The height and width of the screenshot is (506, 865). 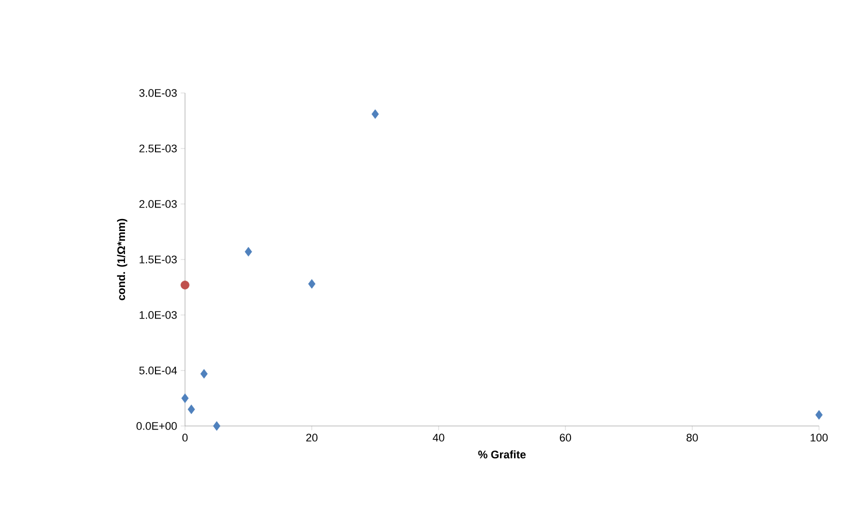 I want to click on y-axis-title: cond. (1/Ω*mm), so click(x=122, y=259).